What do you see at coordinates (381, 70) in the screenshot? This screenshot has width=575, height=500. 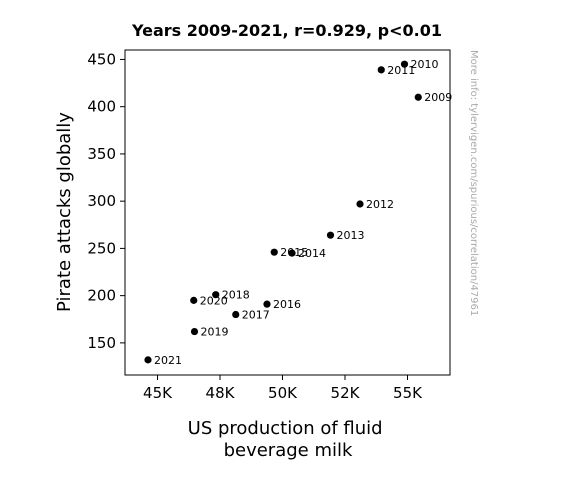 I see `data-point-2011` at bounding box center [381, 70].